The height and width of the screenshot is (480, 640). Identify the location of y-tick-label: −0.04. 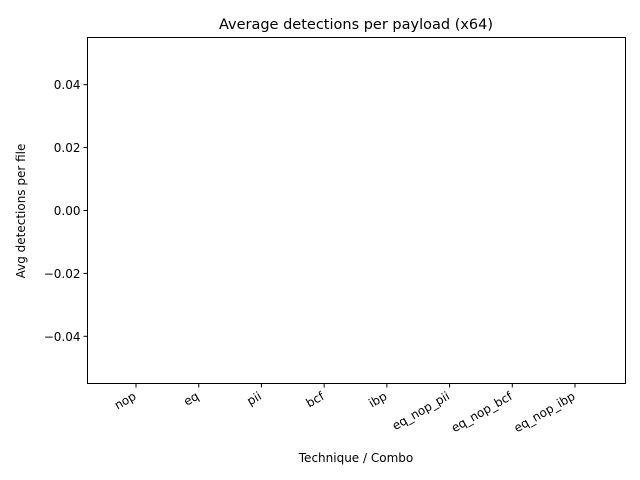
(62, 337).